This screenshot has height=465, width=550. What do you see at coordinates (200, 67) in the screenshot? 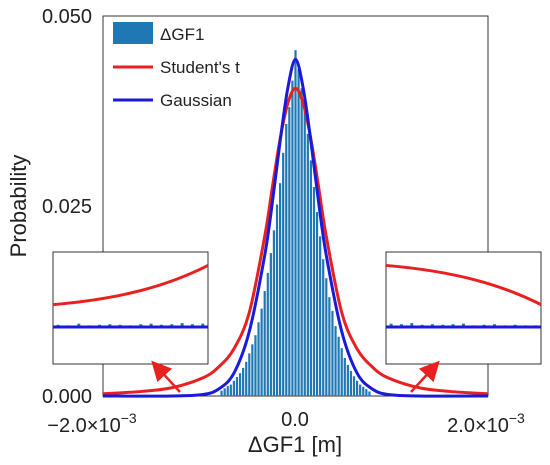
I see `legend-label-student: Student's t` at bounding box center [200, 67].